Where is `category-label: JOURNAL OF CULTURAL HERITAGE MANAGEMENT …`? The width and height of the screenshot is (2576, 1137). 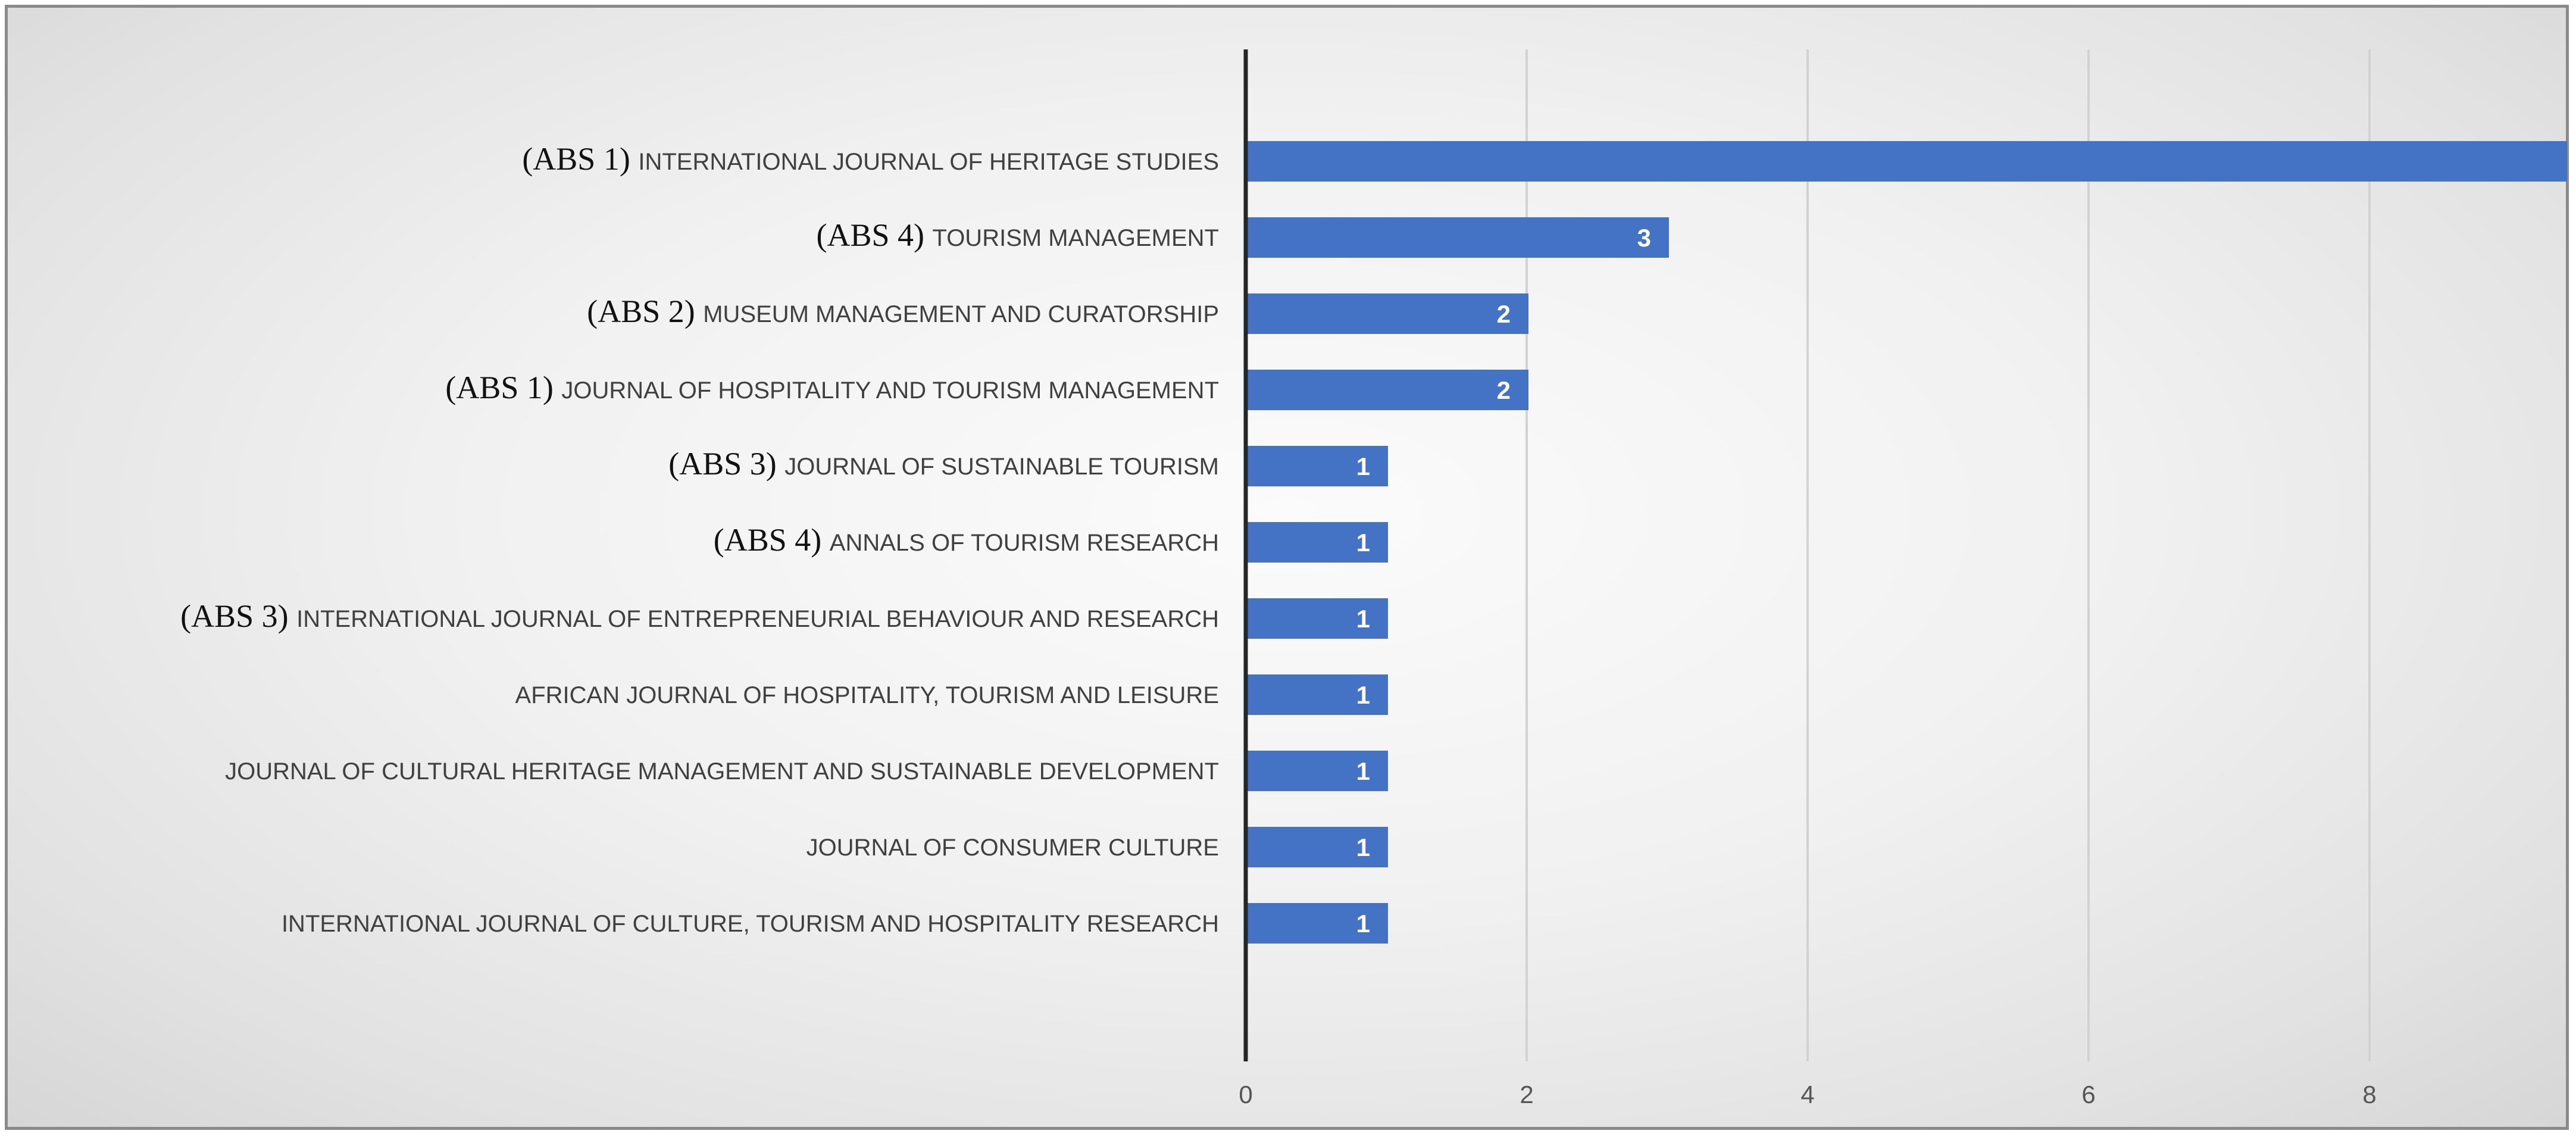 category-label: JOURNAL OF CULTURAL HERITAGE MANAGEMENT … is located at coordinates (722, 771).